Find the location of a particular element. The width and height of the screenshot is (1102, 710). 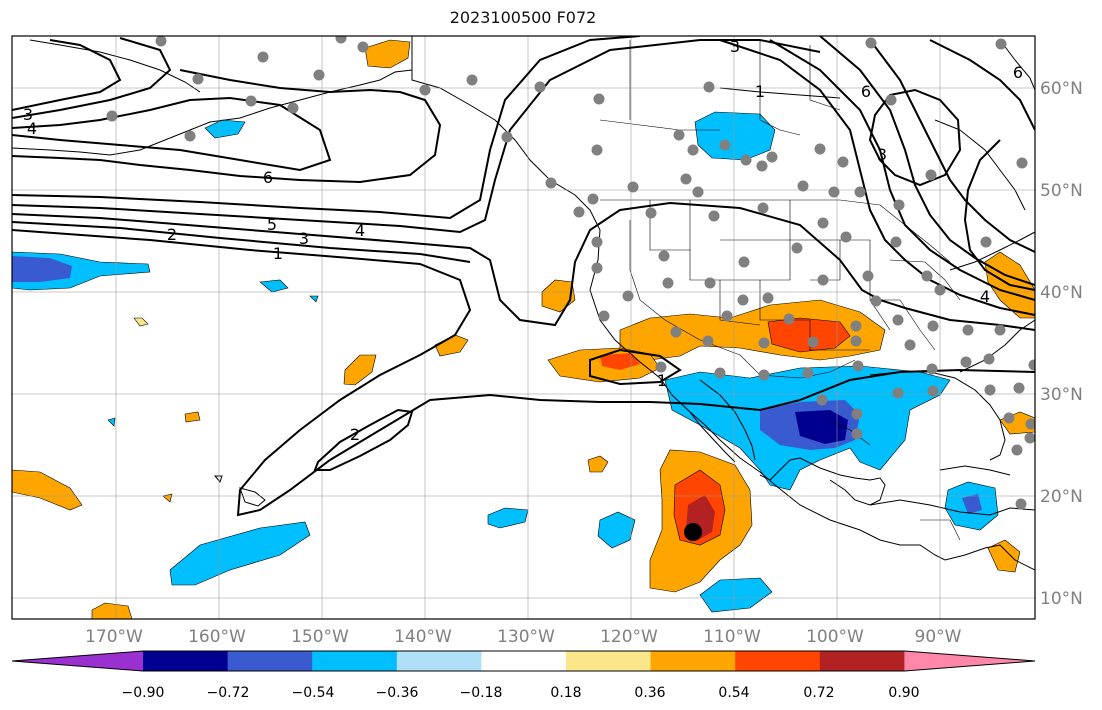

colorbar-tick-label: −0.72 is located at coordinates (228, 693).